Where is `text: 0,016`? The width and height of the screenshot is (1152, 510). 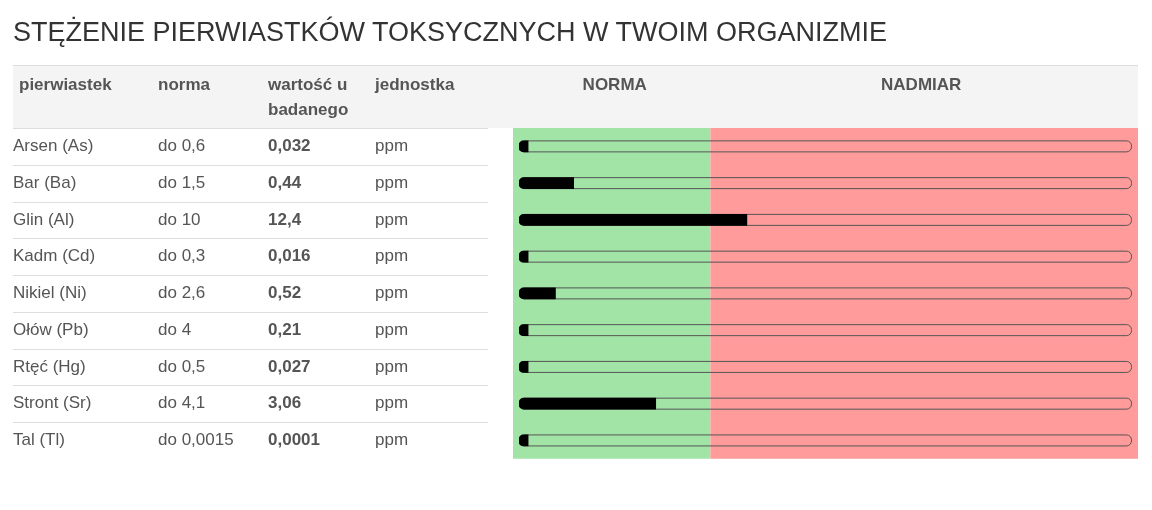 text: 0,016 is located at coordinates (289, 256).